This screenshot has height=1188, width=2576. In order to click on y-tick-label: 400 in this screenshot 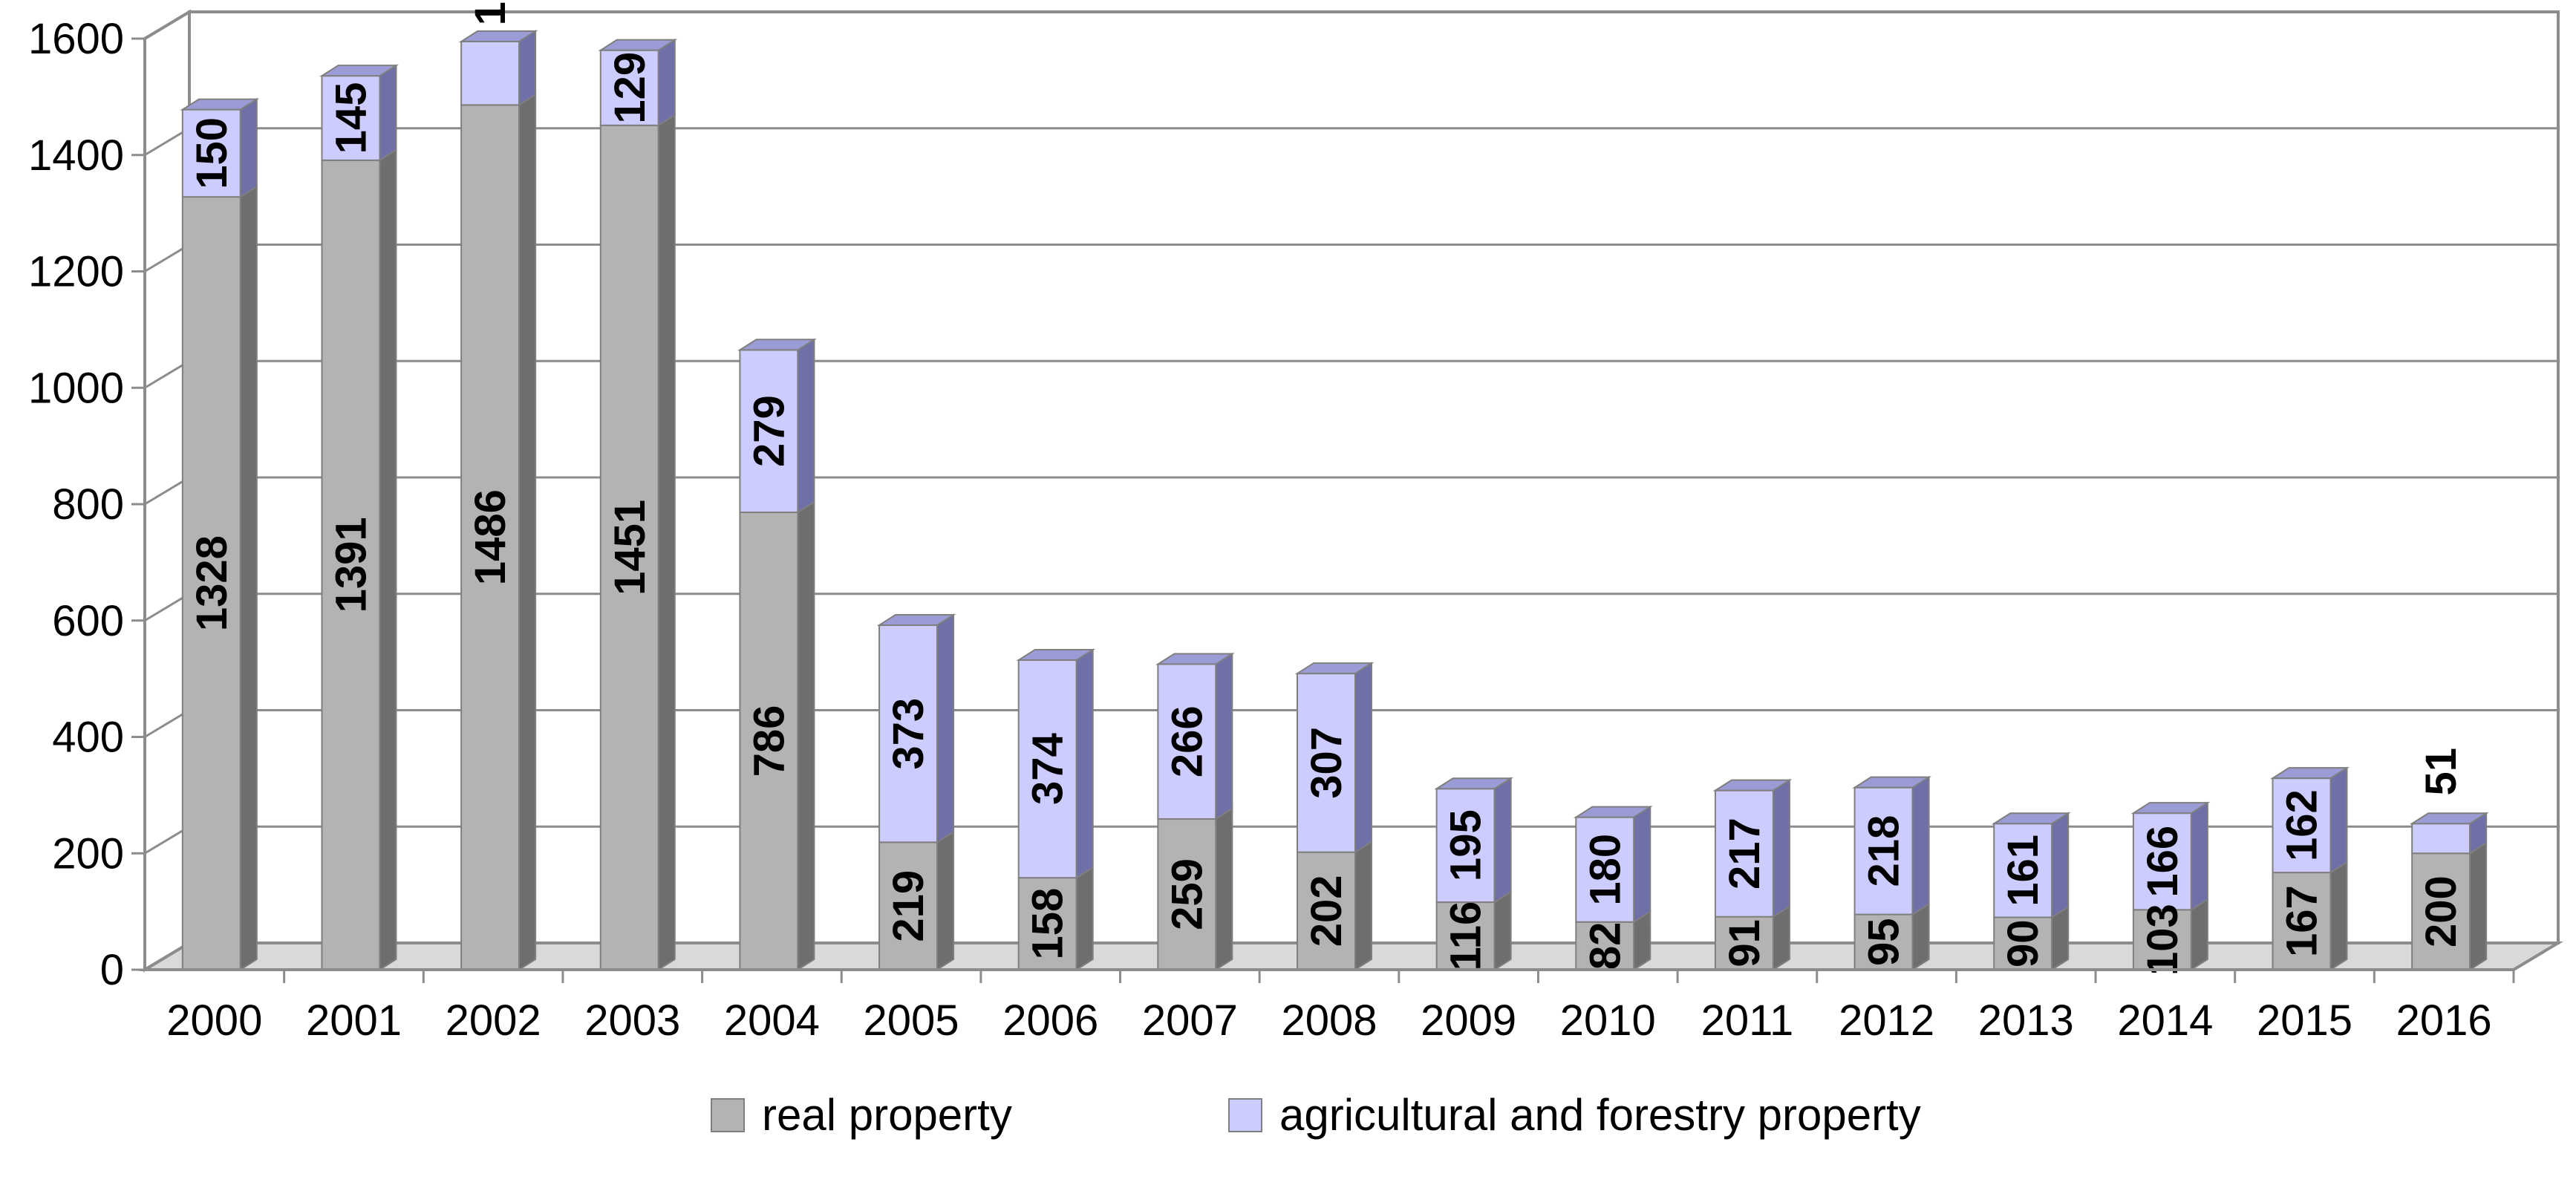, I will do `click(88, 738)`.